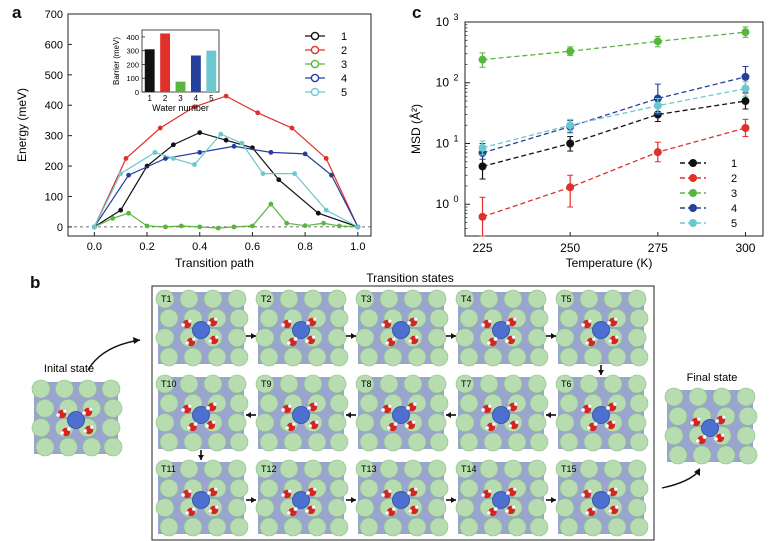 Image resolution: width=770 pixels, height=541 pixels. Describe the element at coordinates (149, 98) in the screenshot. I see `inset-x-tick-label: 1` at that location.